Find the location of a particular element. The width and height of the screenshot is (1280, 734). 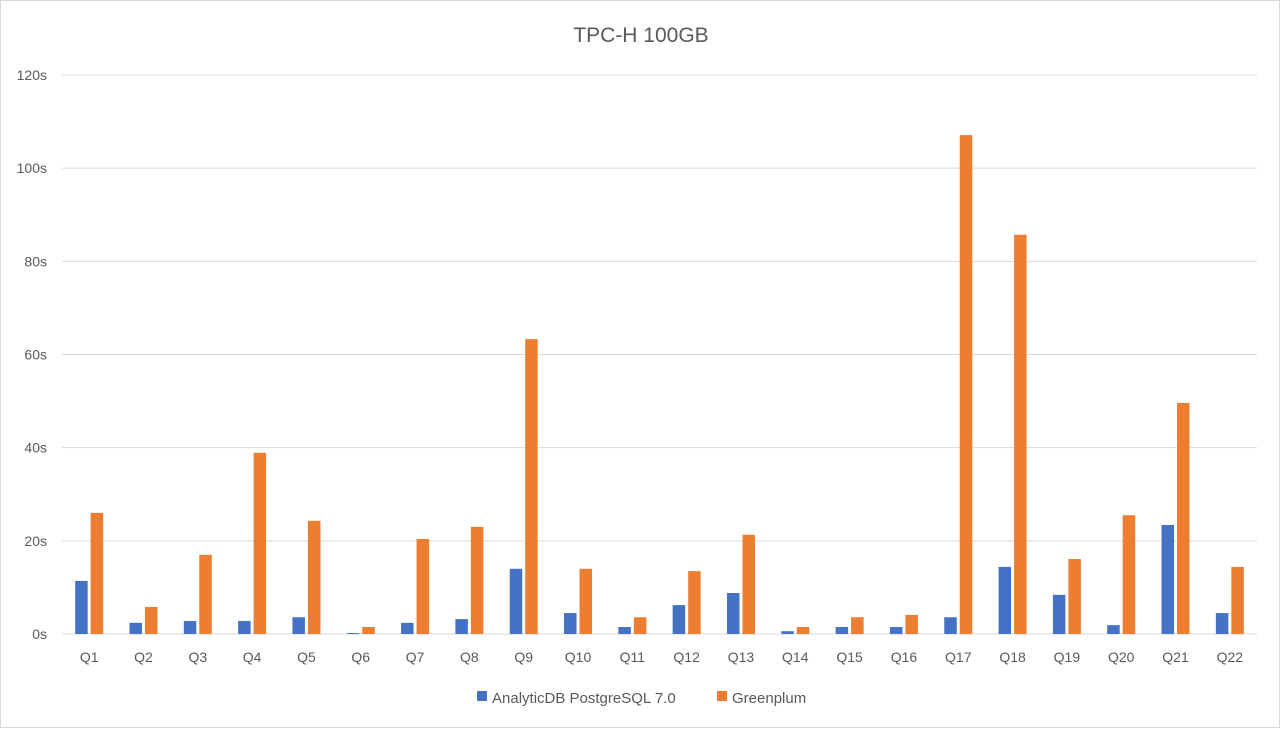

bar-q3-analyticdb is located at coordinates (190, 627).